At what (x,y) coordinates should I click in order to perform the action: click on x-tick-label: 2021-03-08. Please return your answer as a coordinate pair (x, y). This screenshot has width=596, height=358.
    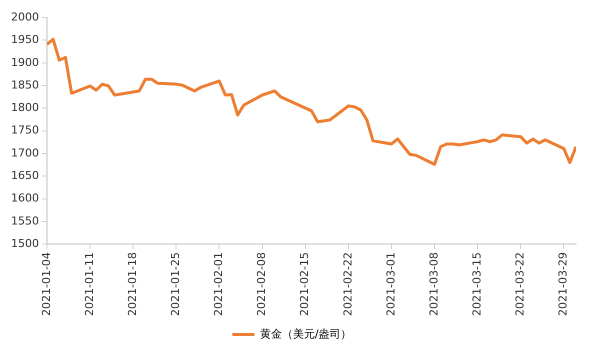
    Looking at the image, I should click on (433, 284).